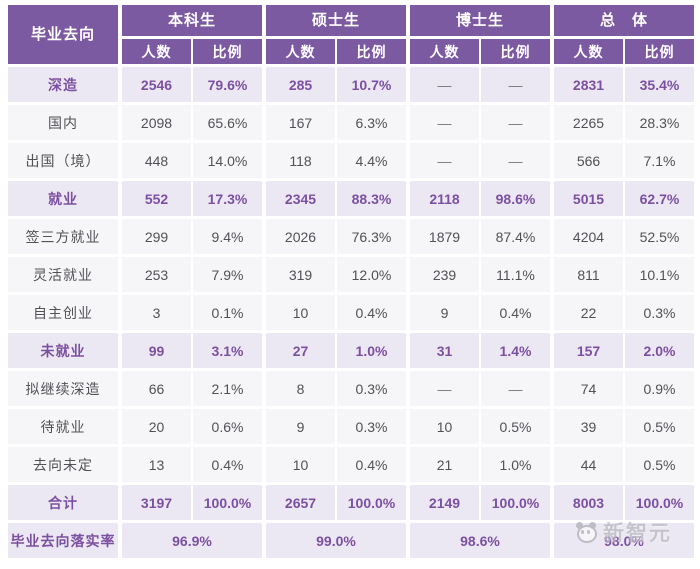  I want to click on table-cell: 118, so click(300, 160).